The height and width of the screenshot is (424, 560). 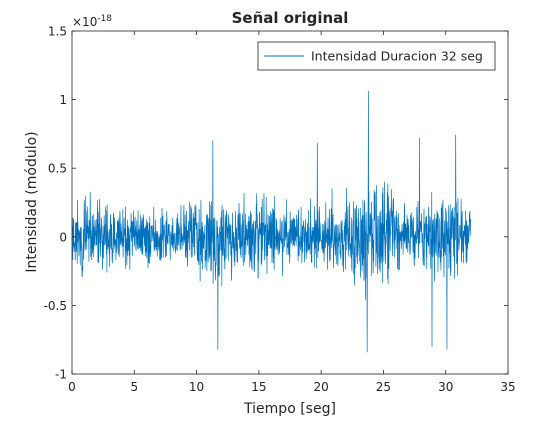 What do you see at coordinates (445, 387) in the screenshot?
I see `x-tick-label: 30` at bounding box center [445, 387].